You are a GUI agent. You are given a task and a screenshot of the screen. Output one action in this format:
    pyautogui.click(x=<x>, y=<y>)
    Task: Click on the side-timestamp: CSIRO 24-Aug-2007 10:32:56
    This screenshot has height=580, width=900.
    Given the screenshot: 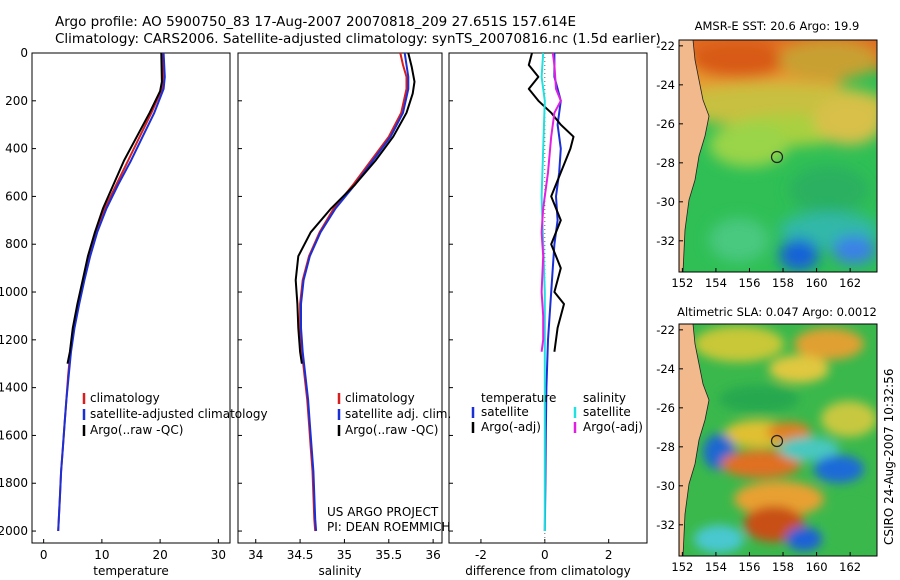 What is the action you would take?
    pyautogui.click(x=889, y=457)
    